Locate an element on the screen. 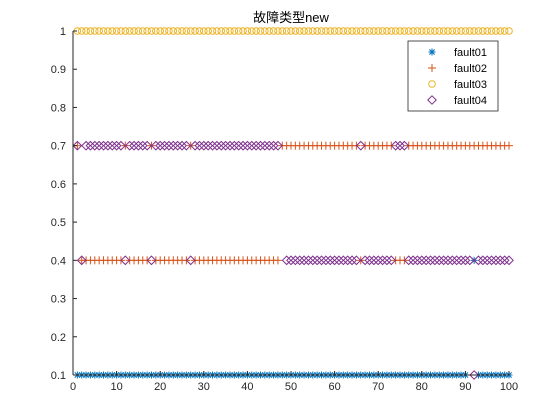 The height and width of the screenshot is (420, 560). legend-marker-fault03 is located at coordinates (432, 84).